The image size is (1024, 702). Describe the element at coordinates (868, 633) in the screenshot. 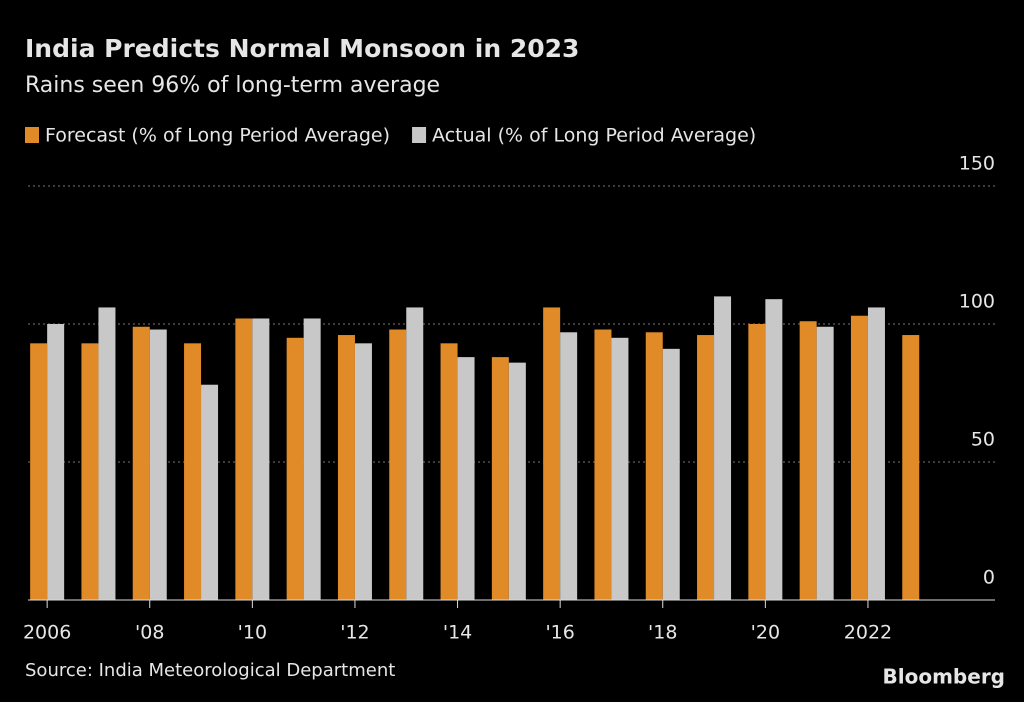

I see `x-tick-label: 2022` at that location.